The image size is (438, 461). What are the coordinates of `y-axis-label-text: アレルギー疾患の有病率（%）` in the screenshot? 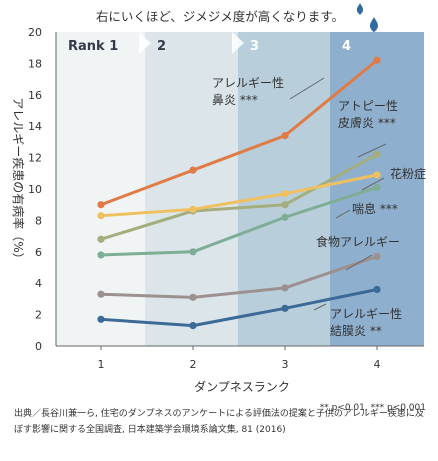 It's located at (18, 180).